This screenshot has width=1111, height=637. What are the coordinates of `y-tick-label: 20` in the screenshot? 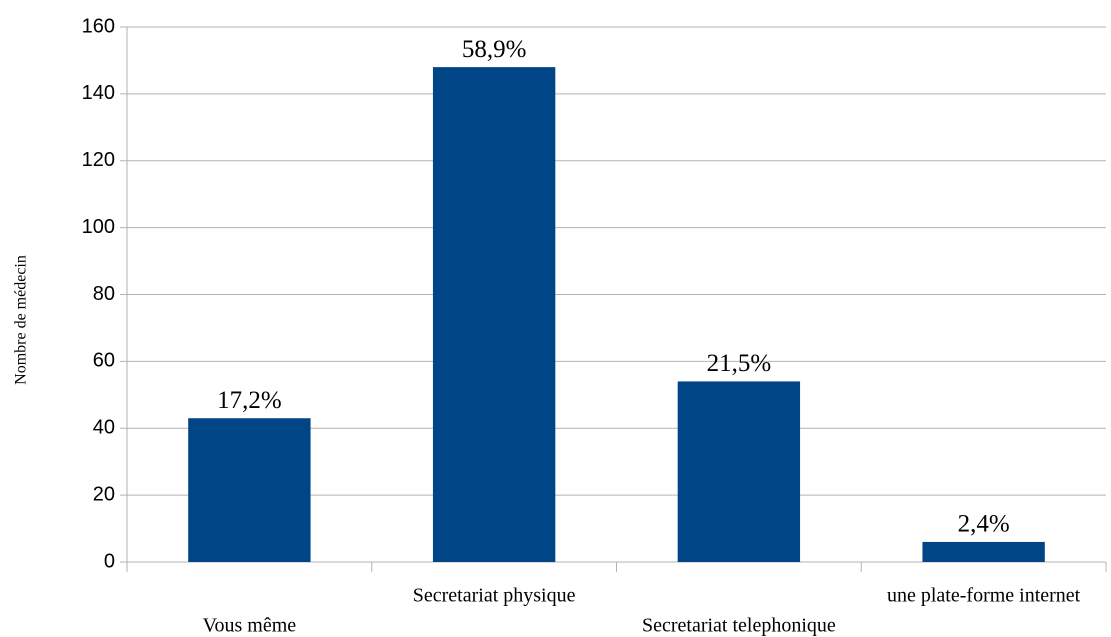 It's located at (104, 494).